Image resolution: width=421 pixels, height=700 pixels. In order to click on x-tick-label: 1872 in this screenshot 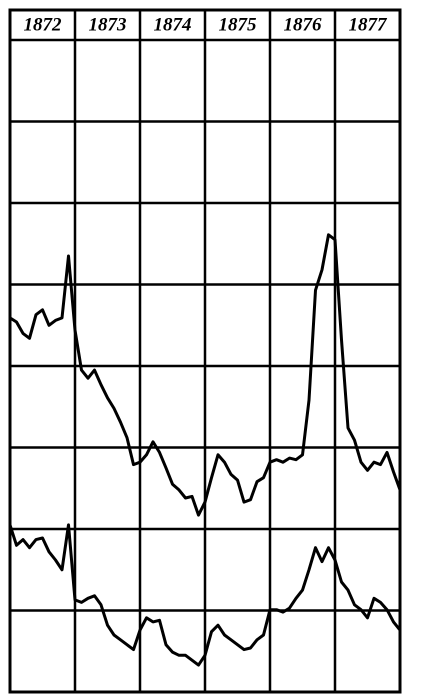, I will do `click(43, 24)`.